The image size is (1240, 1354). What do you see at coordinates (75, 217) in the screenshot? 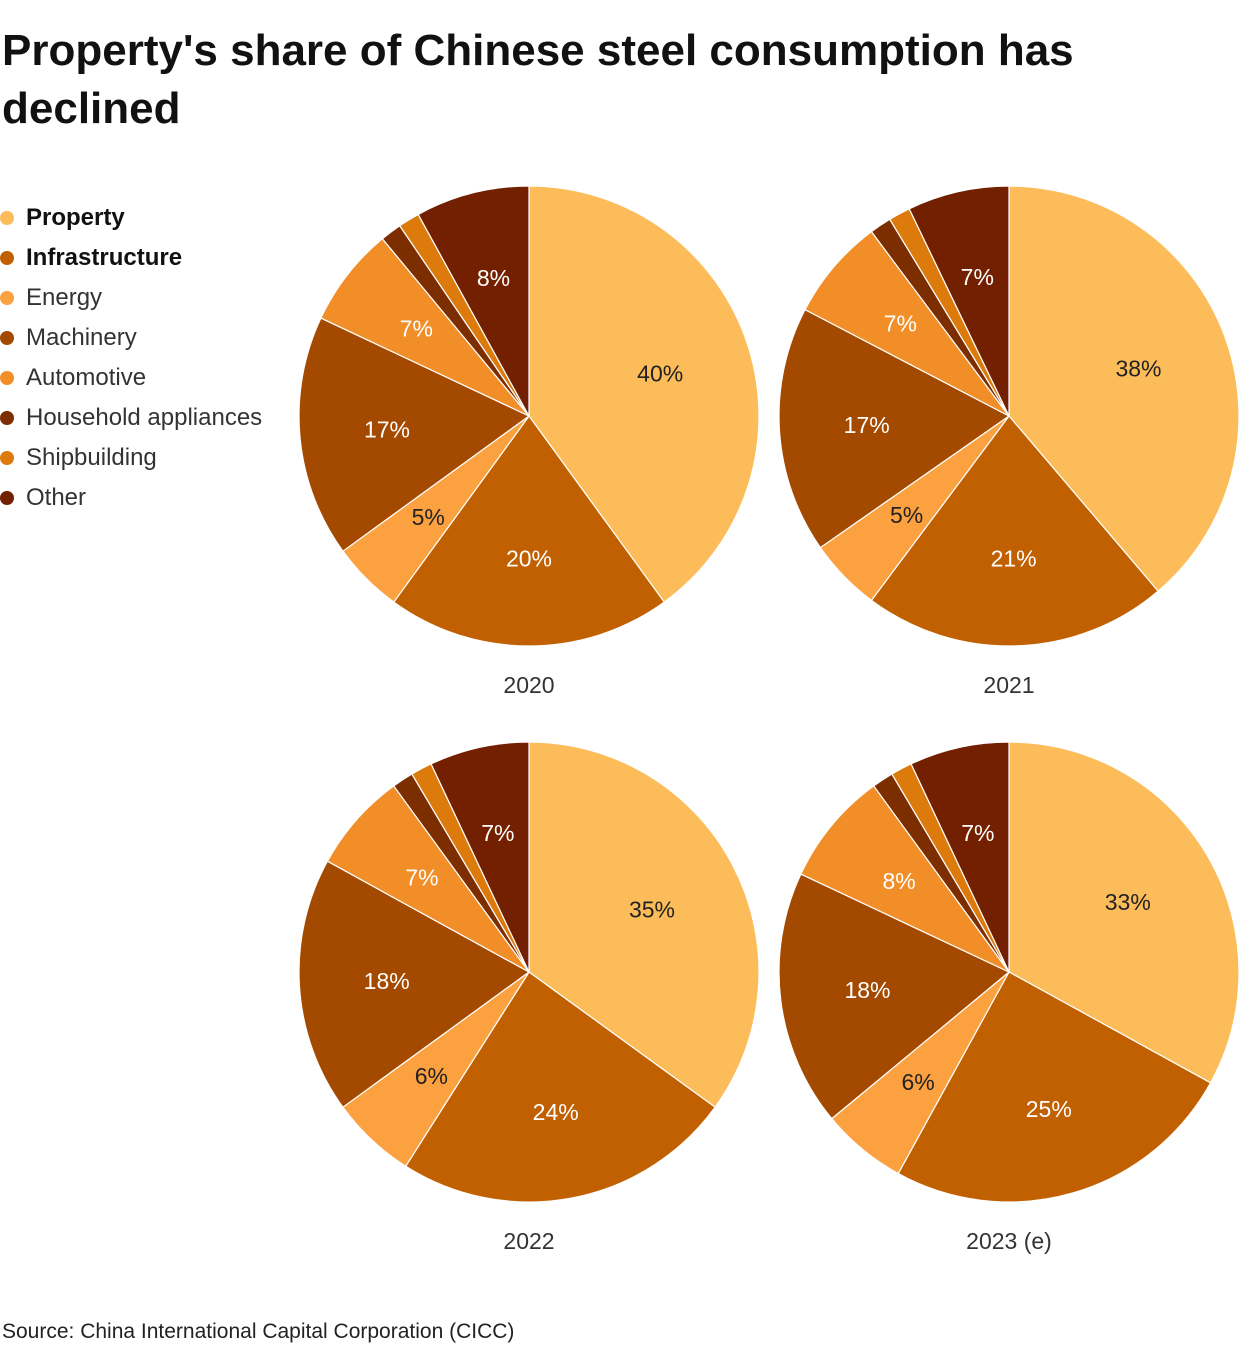
I see `legend-label: Property` at bounding box center [75, 217].